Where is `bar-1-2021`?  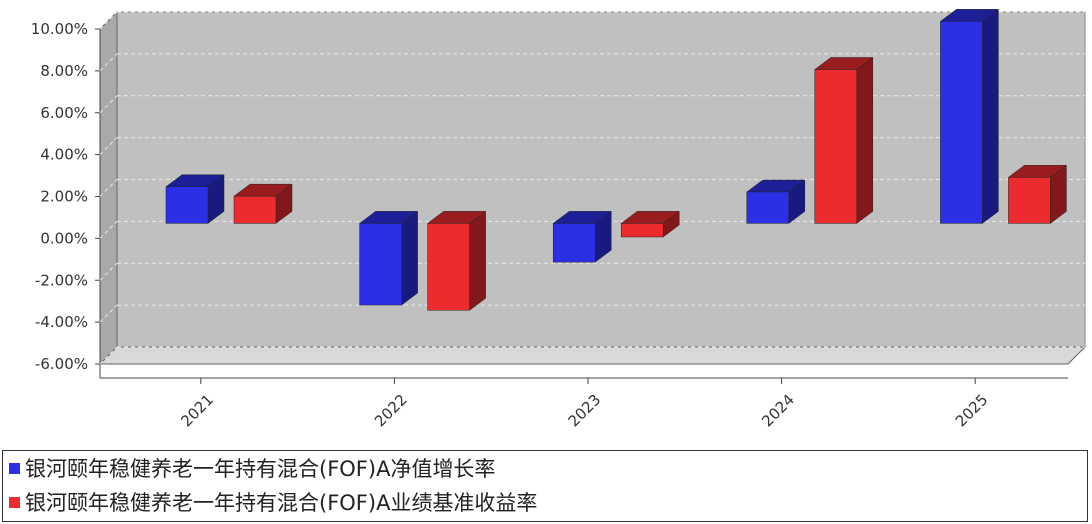
bar-1-2021 is located at coordinates (195, 199).